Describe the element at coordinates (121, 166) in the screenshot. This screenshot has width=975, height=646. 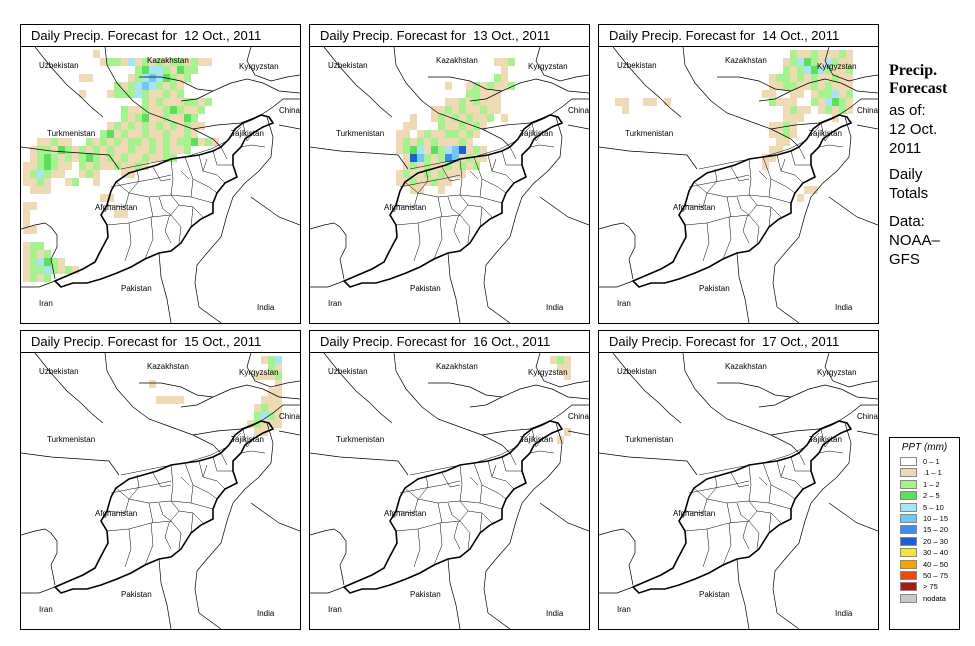
I see `precip-cells` at that location.